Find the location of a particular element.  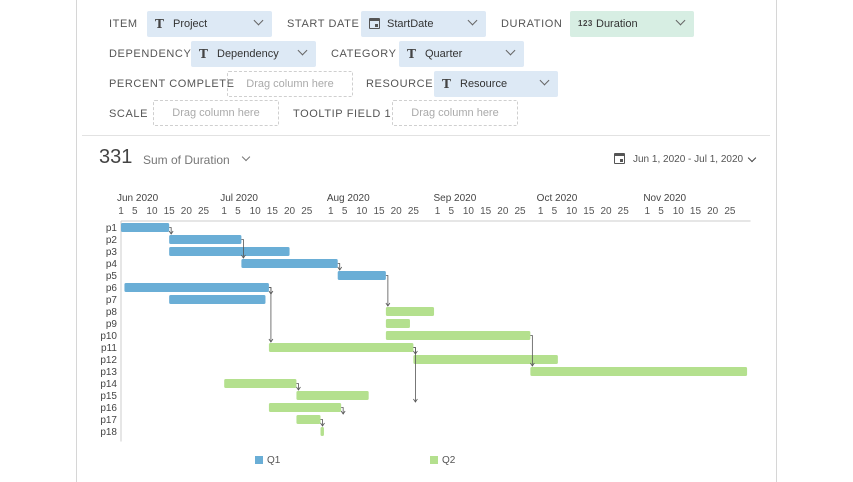

task-bar-p14 is located at coordinates (260, 383).